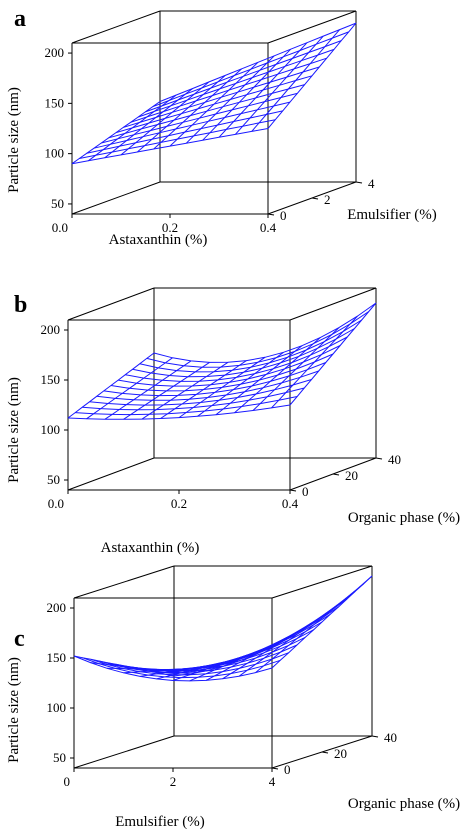 The width and height of the screenshot is (474, 830). What do you see at coordinates (327, 199) in the screenshot?
I see `y-tick-label: 2` at bounding box center [327, 199].